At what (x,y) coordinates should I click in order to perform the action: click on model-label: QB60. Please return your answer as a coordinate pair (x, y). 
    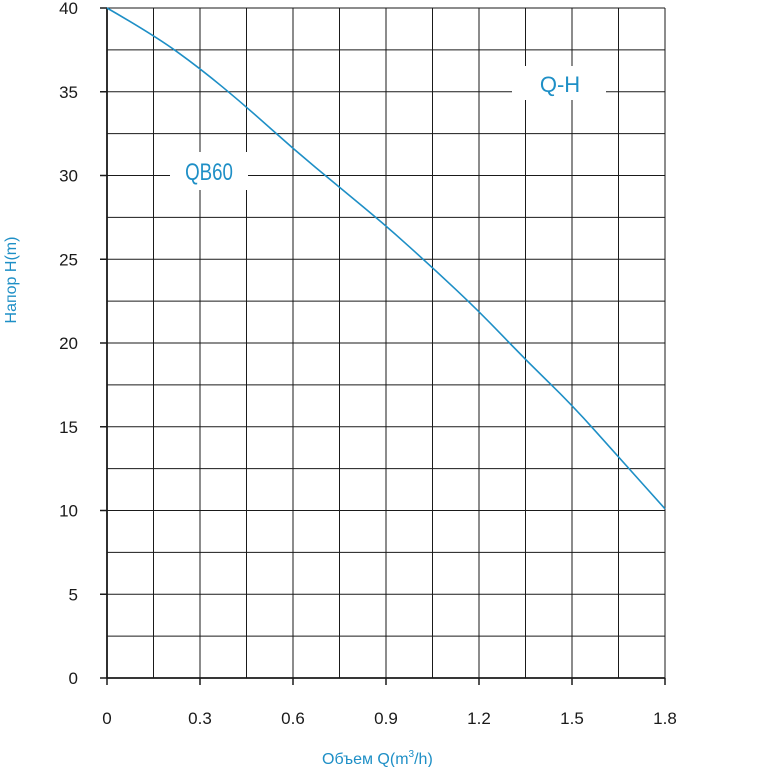
    Looking at the image, I should click on (209, 172).